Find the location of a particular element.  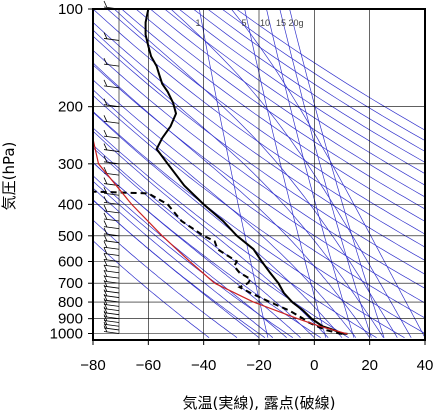

x-tick-label: −20 is located at coordinates (258, 365).